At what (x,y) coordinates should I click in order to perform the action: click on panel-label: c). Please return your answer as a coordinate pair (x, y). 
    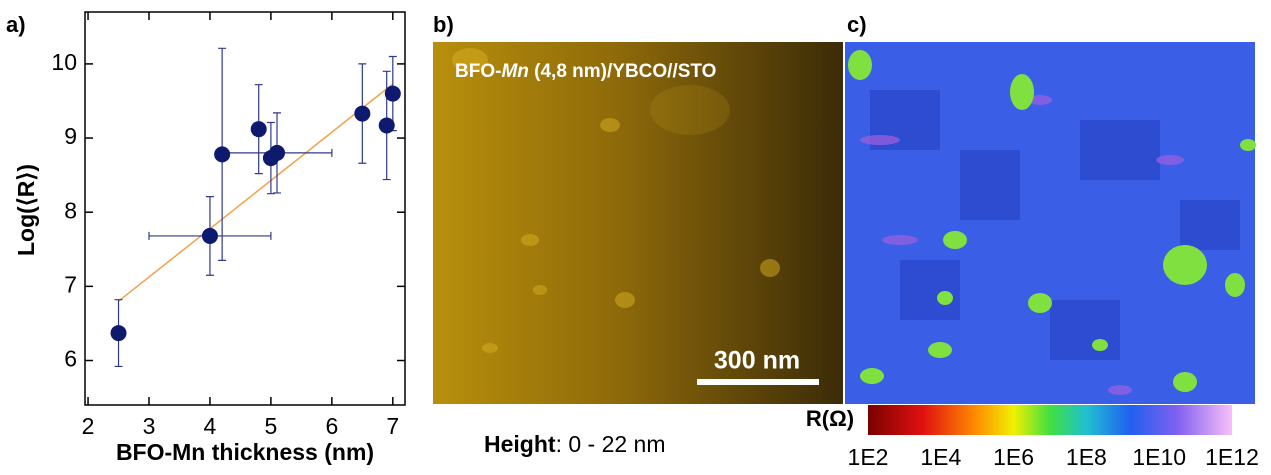
    Looking at the image, I should click on (857, 24).